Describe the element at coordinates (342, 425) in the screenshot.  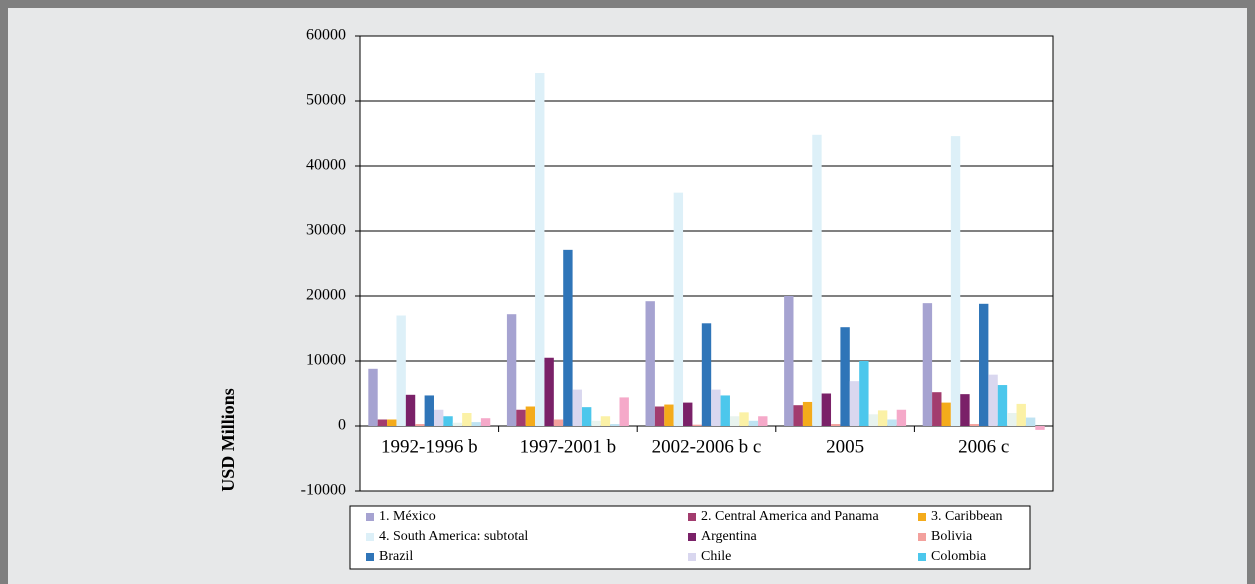
I see `y-tick-label: 0` at that location.